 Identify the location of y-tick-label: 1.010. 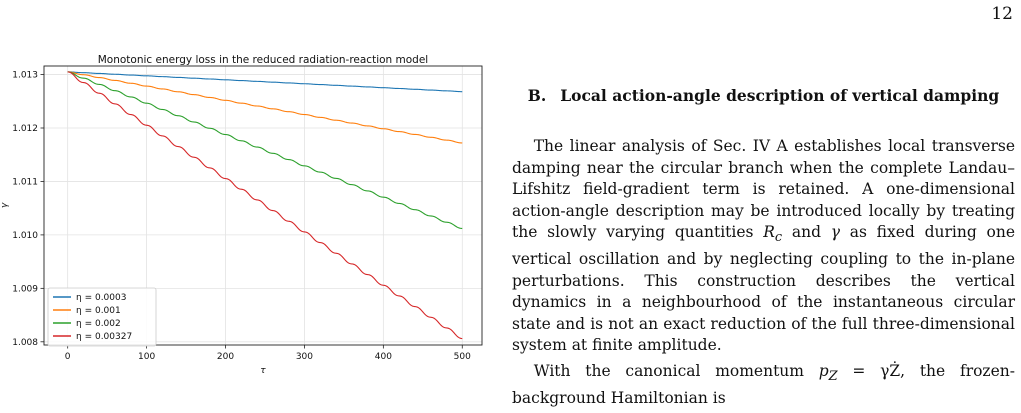
(25, 236).